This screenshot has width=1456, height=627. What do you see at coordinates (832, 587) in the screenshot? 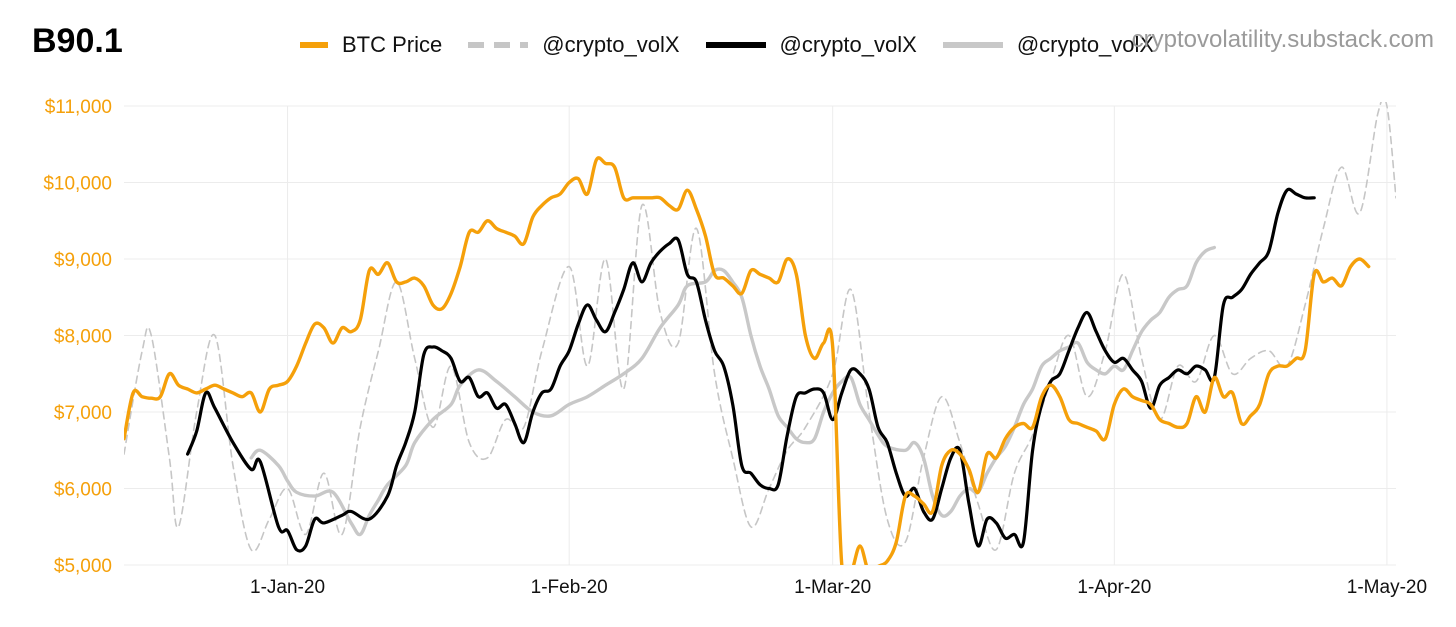
I see `x-tick-label: 1-Mar-20` at bounding box center [832, 587].